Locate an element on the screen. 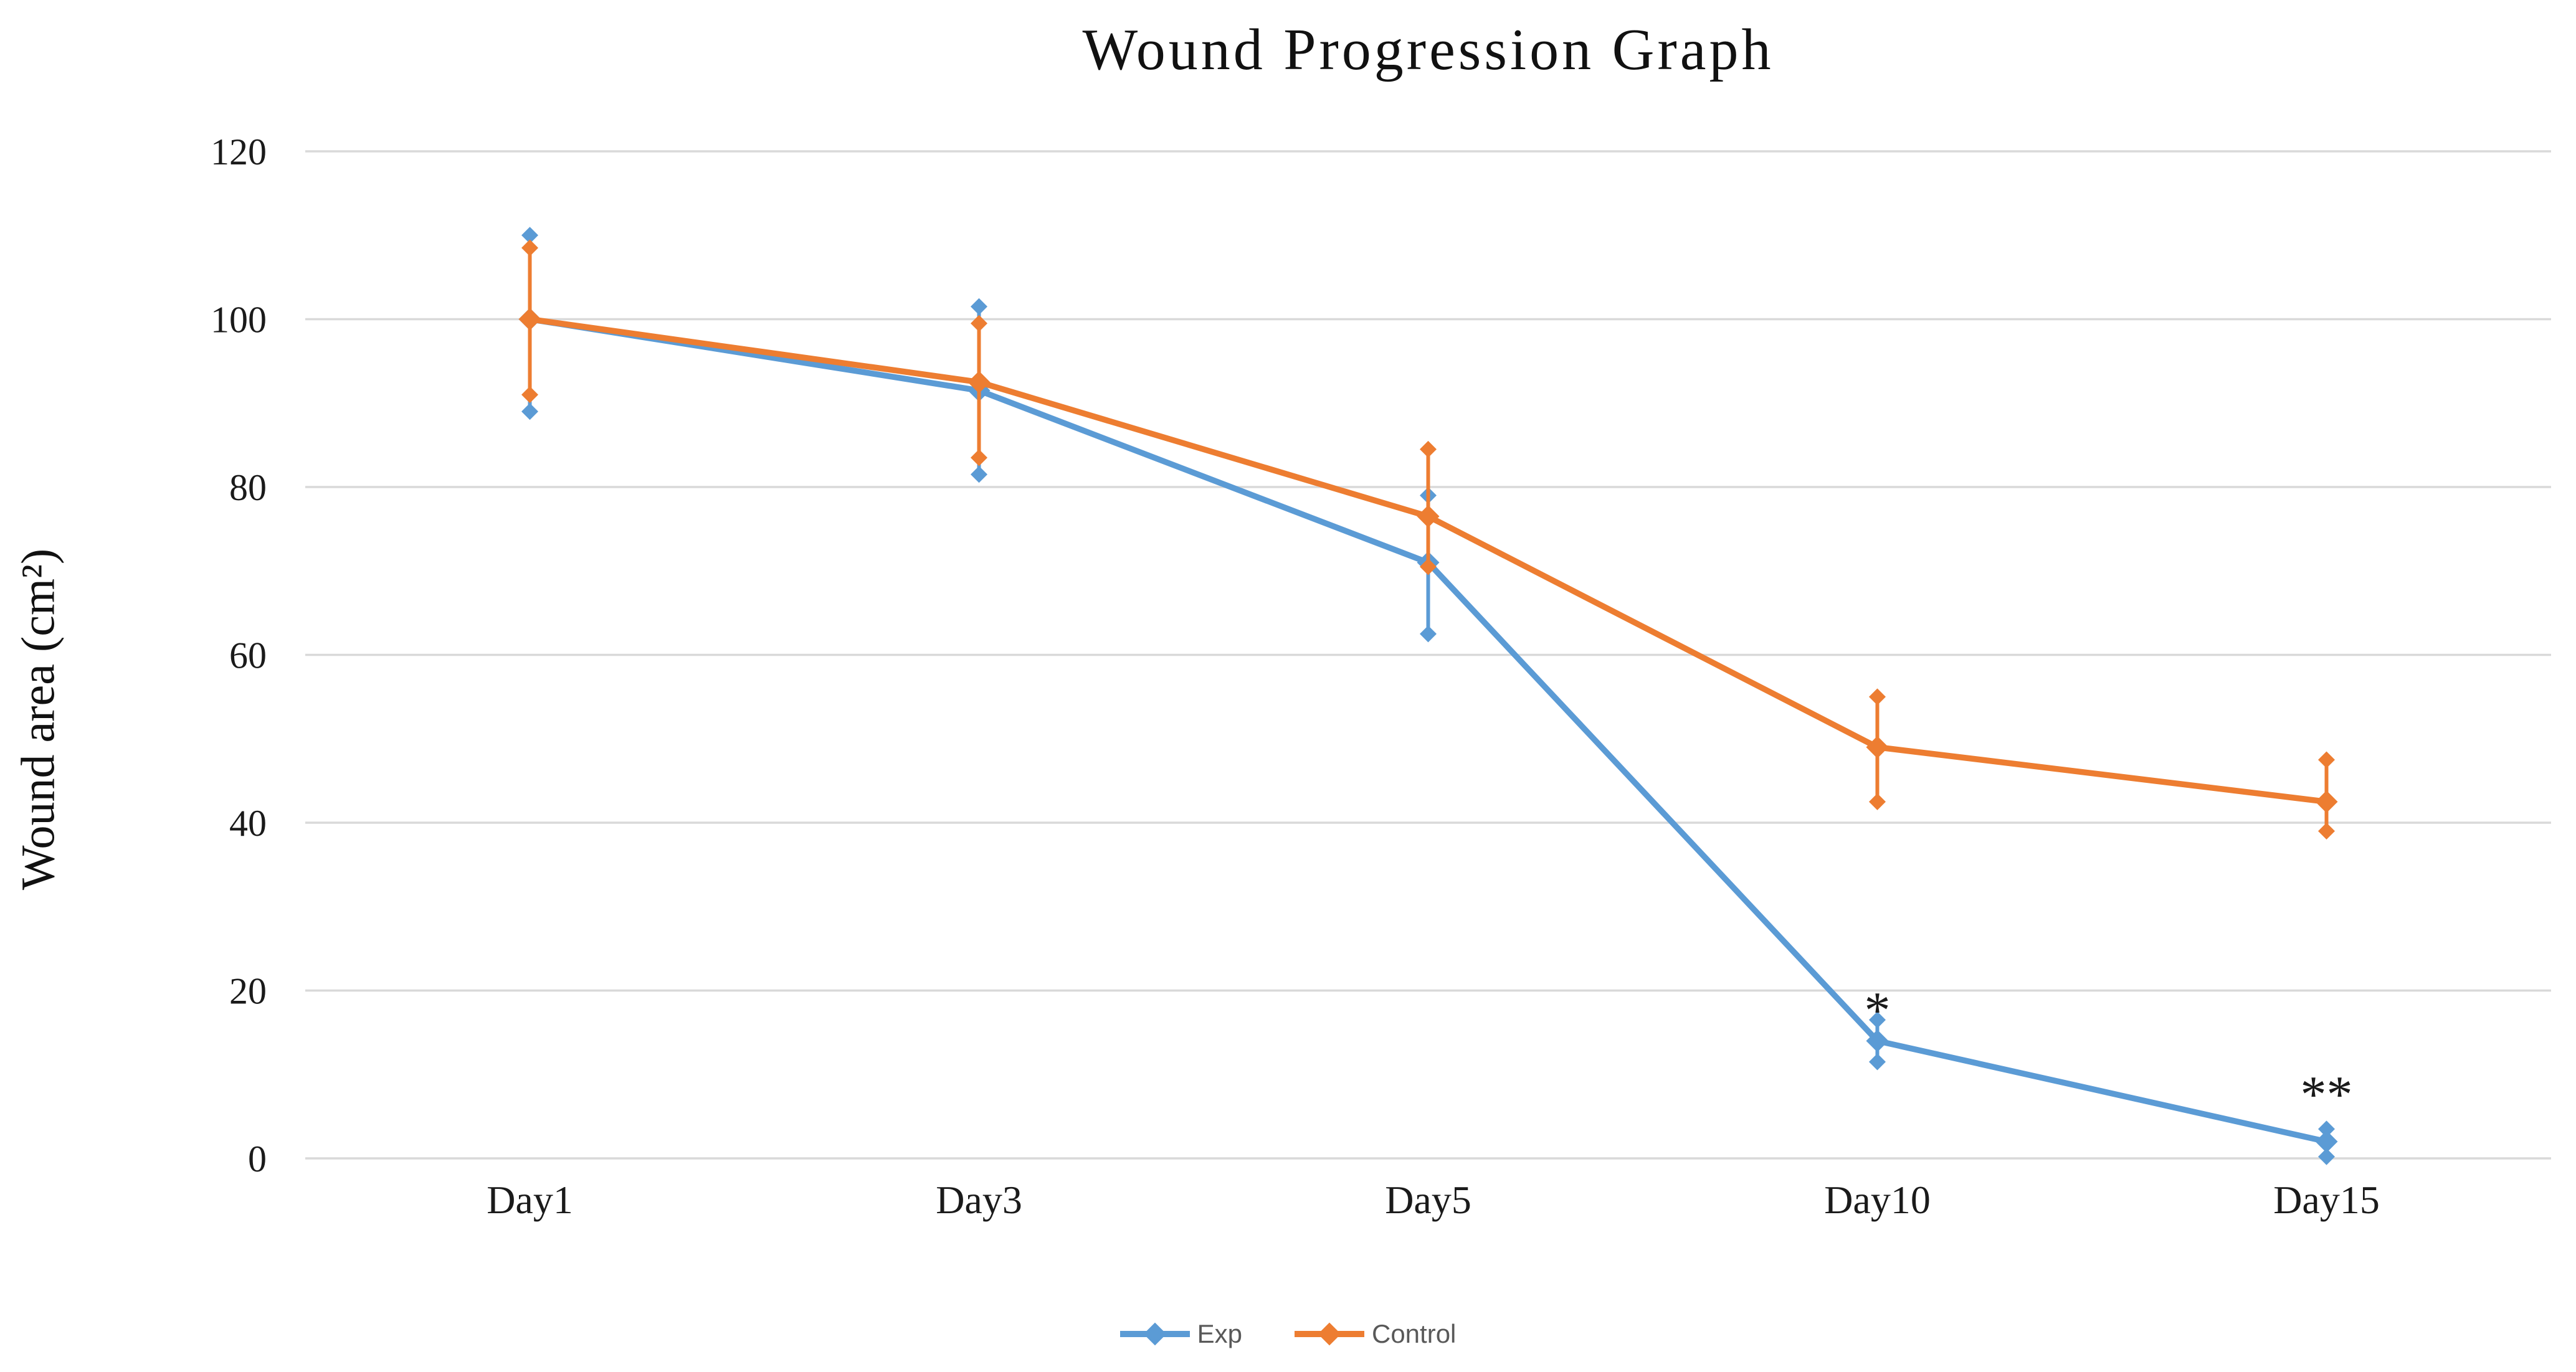  x-category-label: Day3 is located at coordinates (979, 1200).